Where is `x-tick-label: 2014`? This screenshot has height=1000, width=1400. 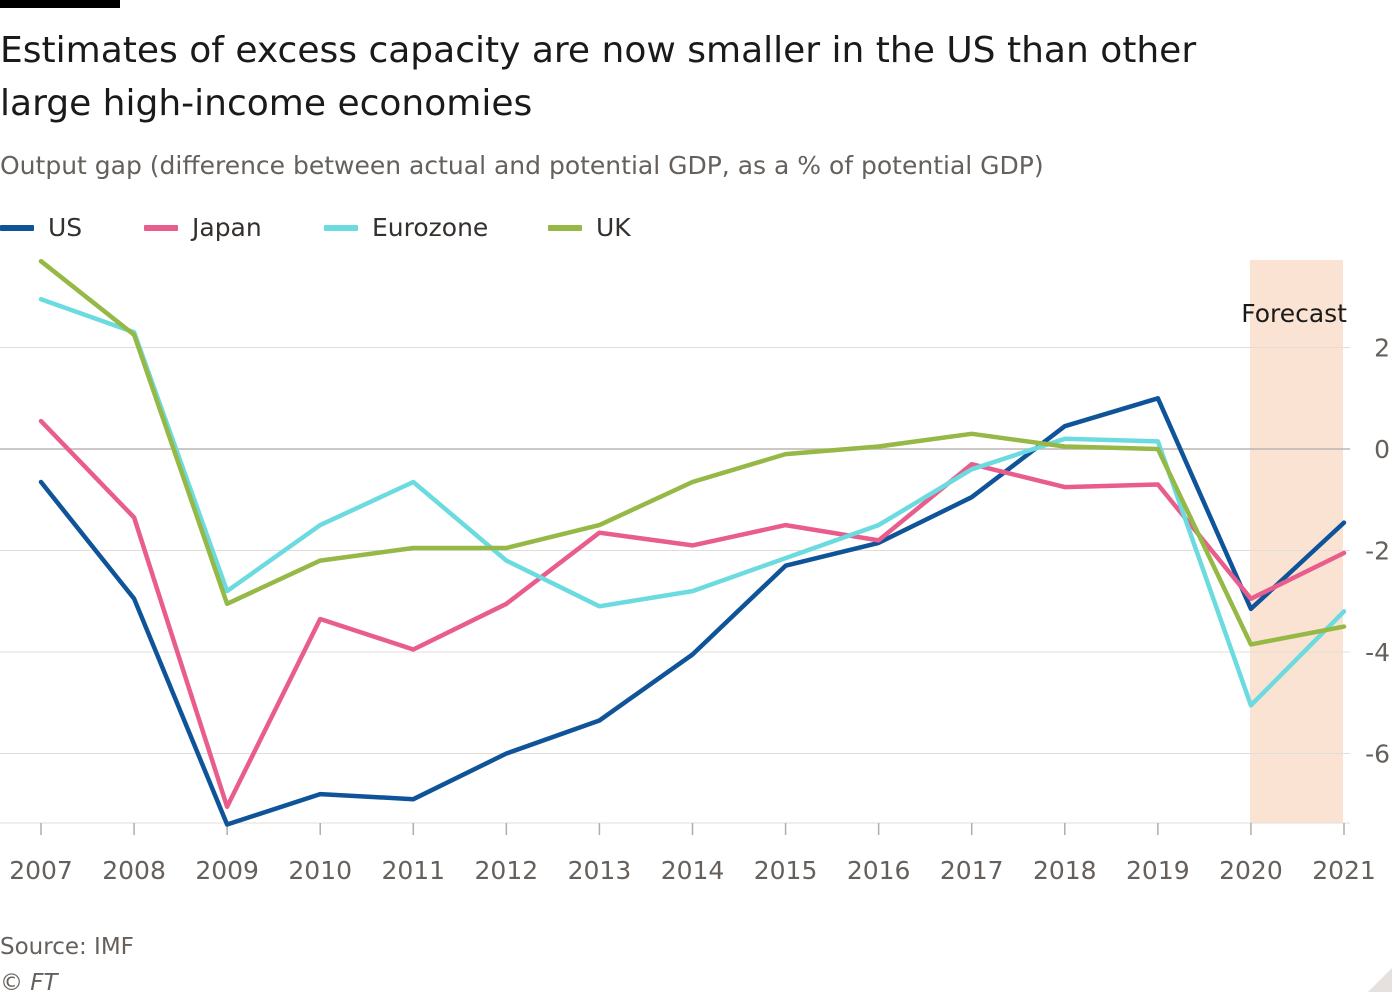
x-tick-label: 2014 is located at coordinates (693, 870).